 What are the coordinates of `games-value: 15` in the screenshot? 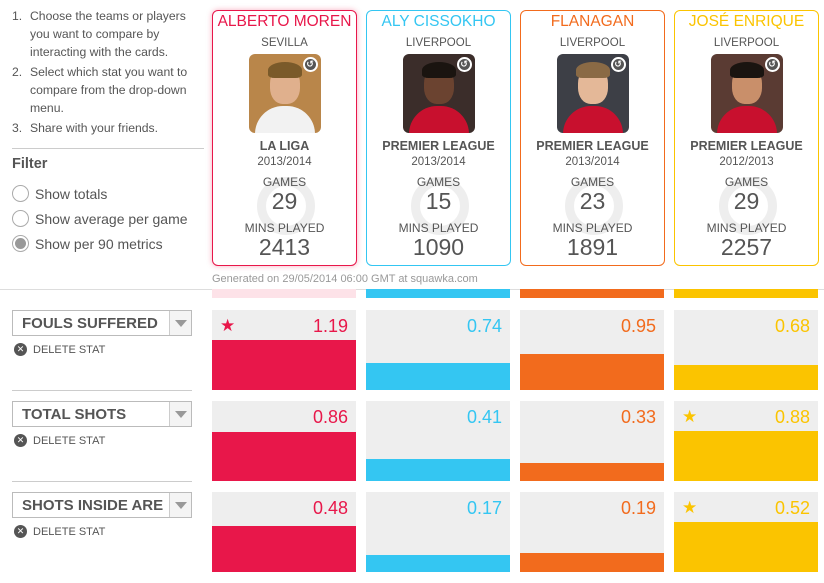 It's located at (438, 201).